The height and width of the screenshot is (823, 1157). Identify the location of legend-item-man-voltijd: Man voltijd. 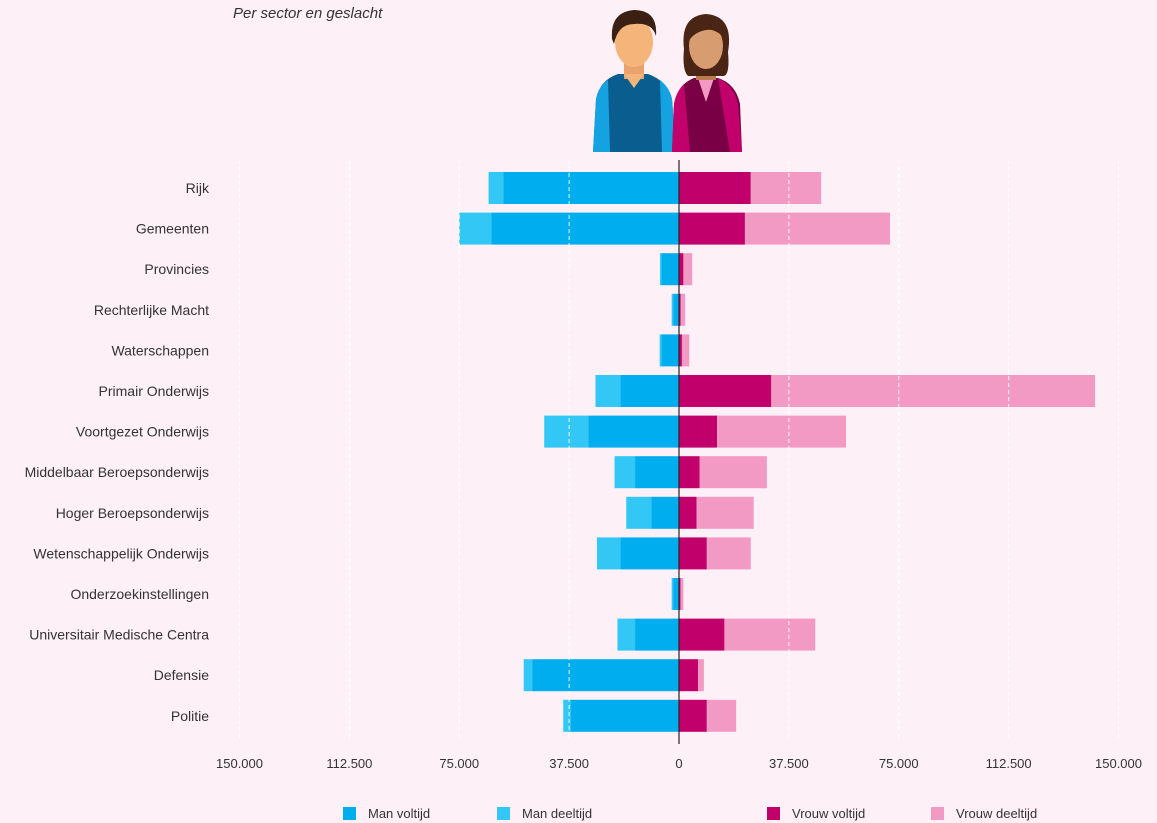
(386, 813).